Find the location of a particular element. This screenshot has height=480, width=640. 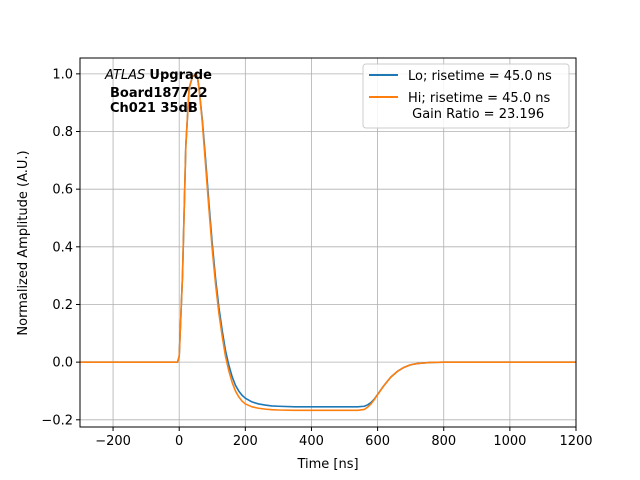

x-tick-label: −200 is located at coordinates (113, 441).